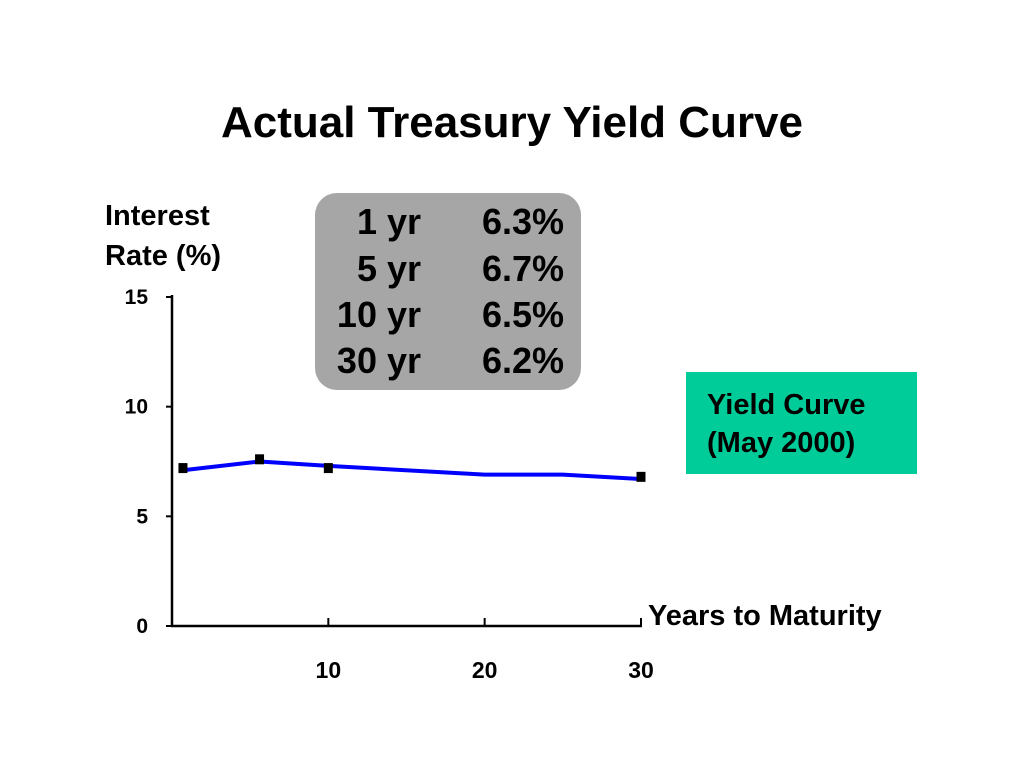  What do you see at coordinates (522, 360) in the screenshot?
I see `yield-rate: 6.2%` at bounding box center [522, 360].